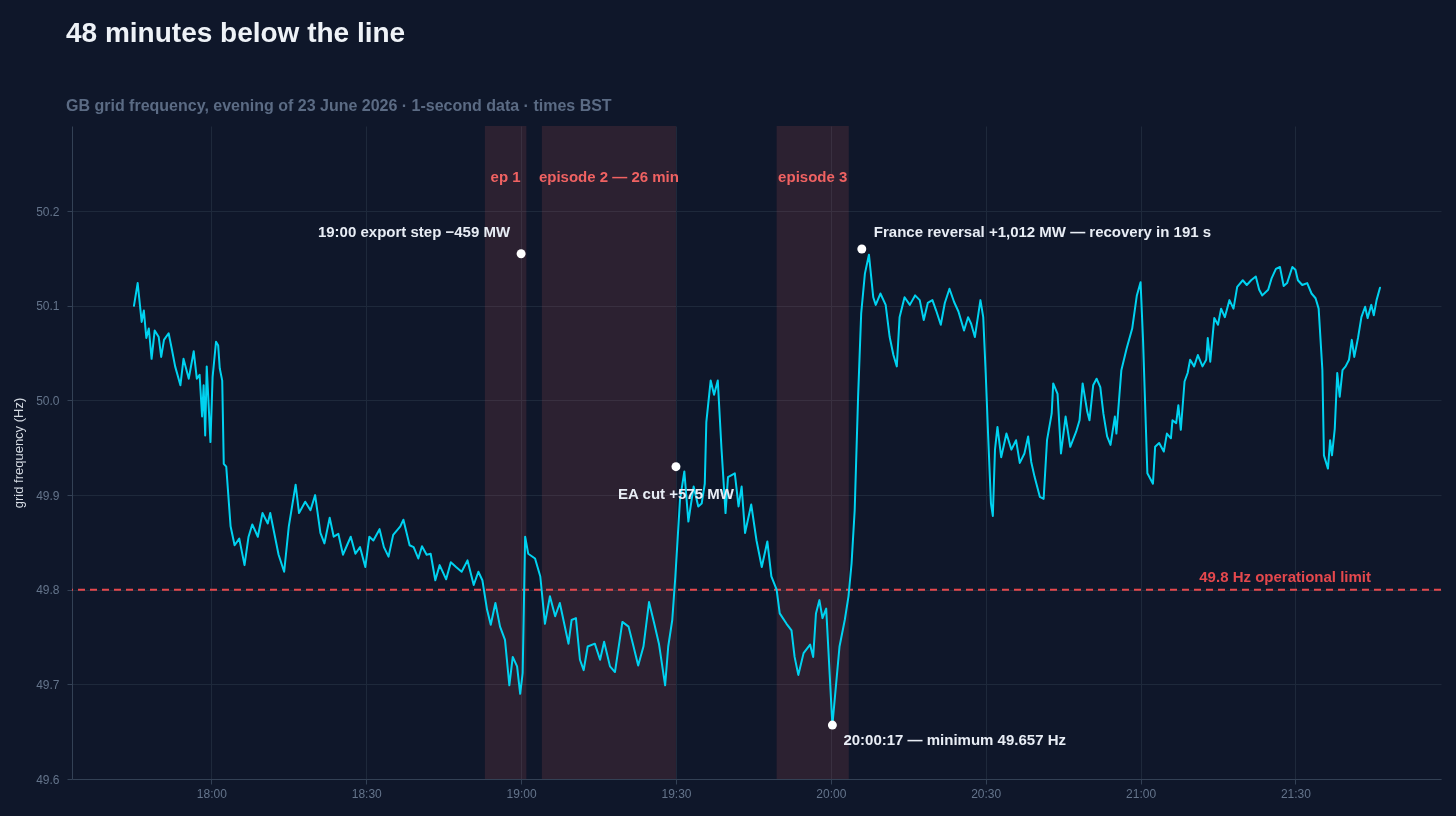 The width and height of the screenshot is (1456, 816). What do you see at coordinates (339, 105) in the screenshot?
I see `chart-subtitle: GB grid frequency, evening of 23 June 2026 · 1-second data · times BST` at bounding box center [339, 105].